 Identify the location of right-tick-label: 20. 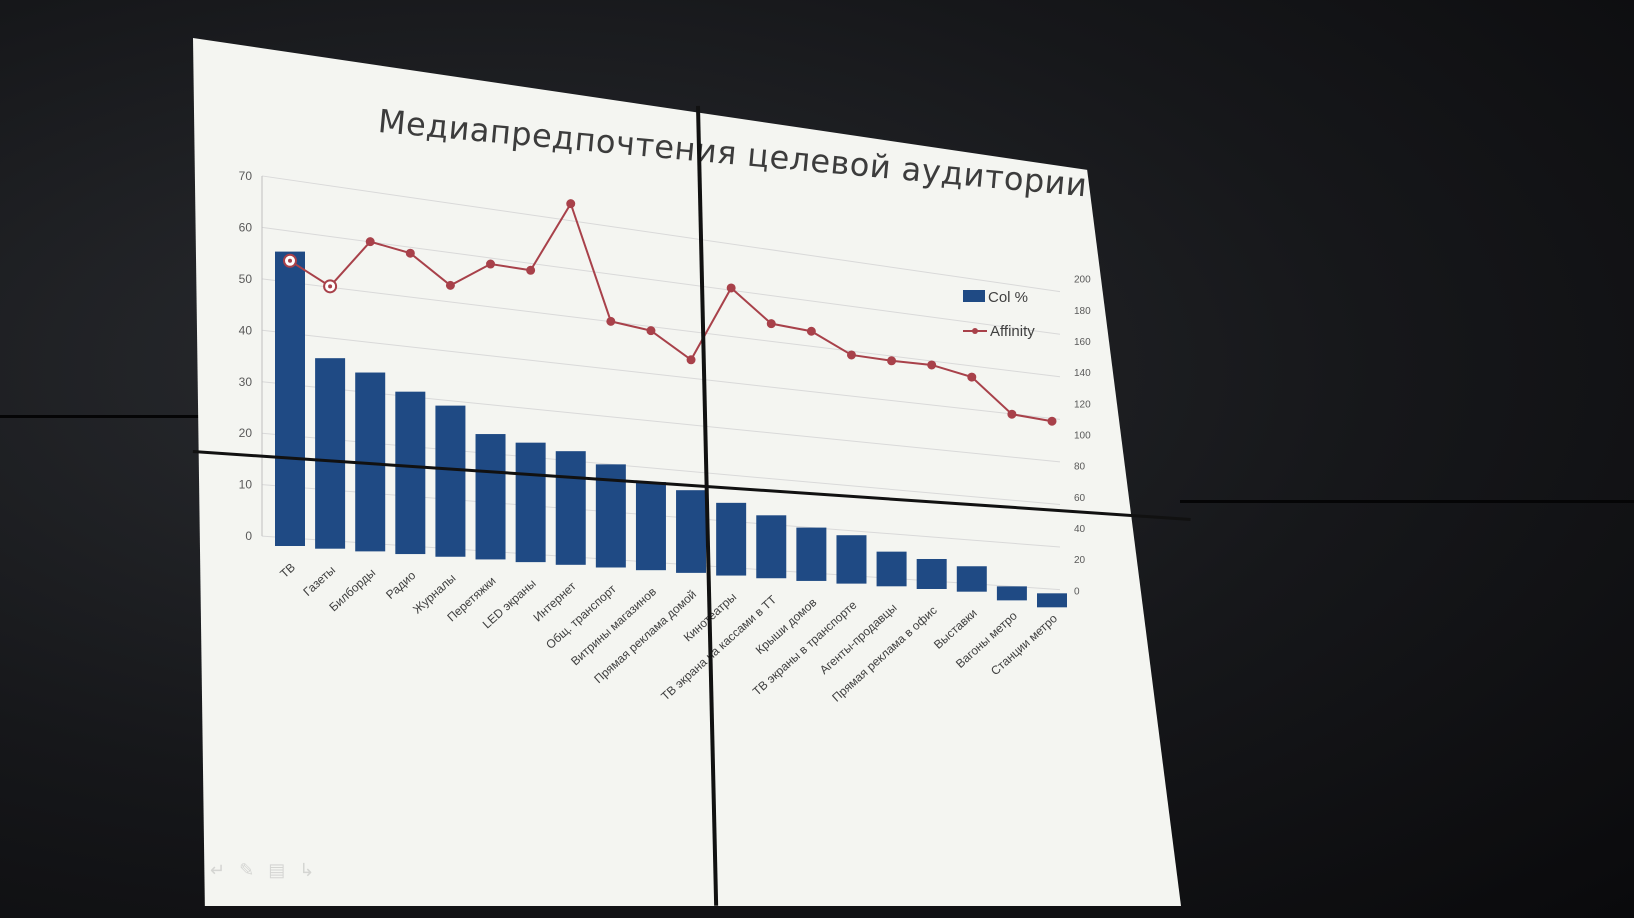
(1080, 560).